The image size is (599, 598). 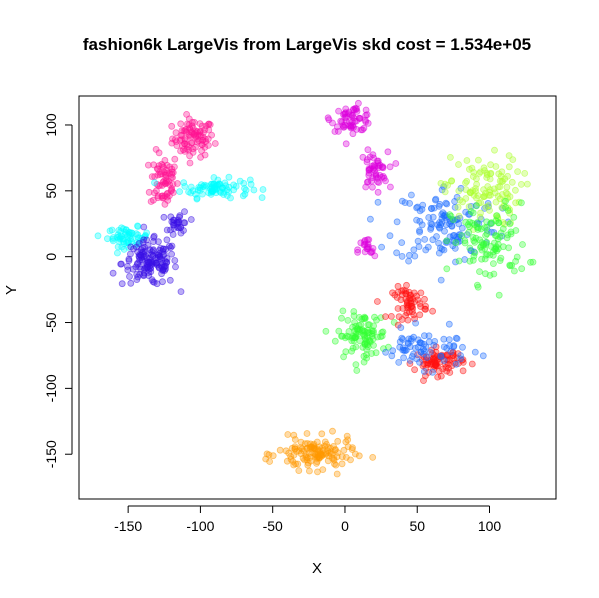 I want to click on y-axis: -150 -100 -50 0 50 100, so click(x=58, y=290).